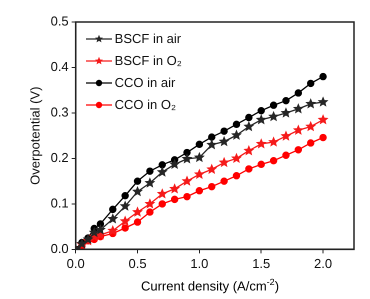  Describe the element at coordinates (145, 105) in the screenshot. I see `legend-label: CCO in O₂` at that location.